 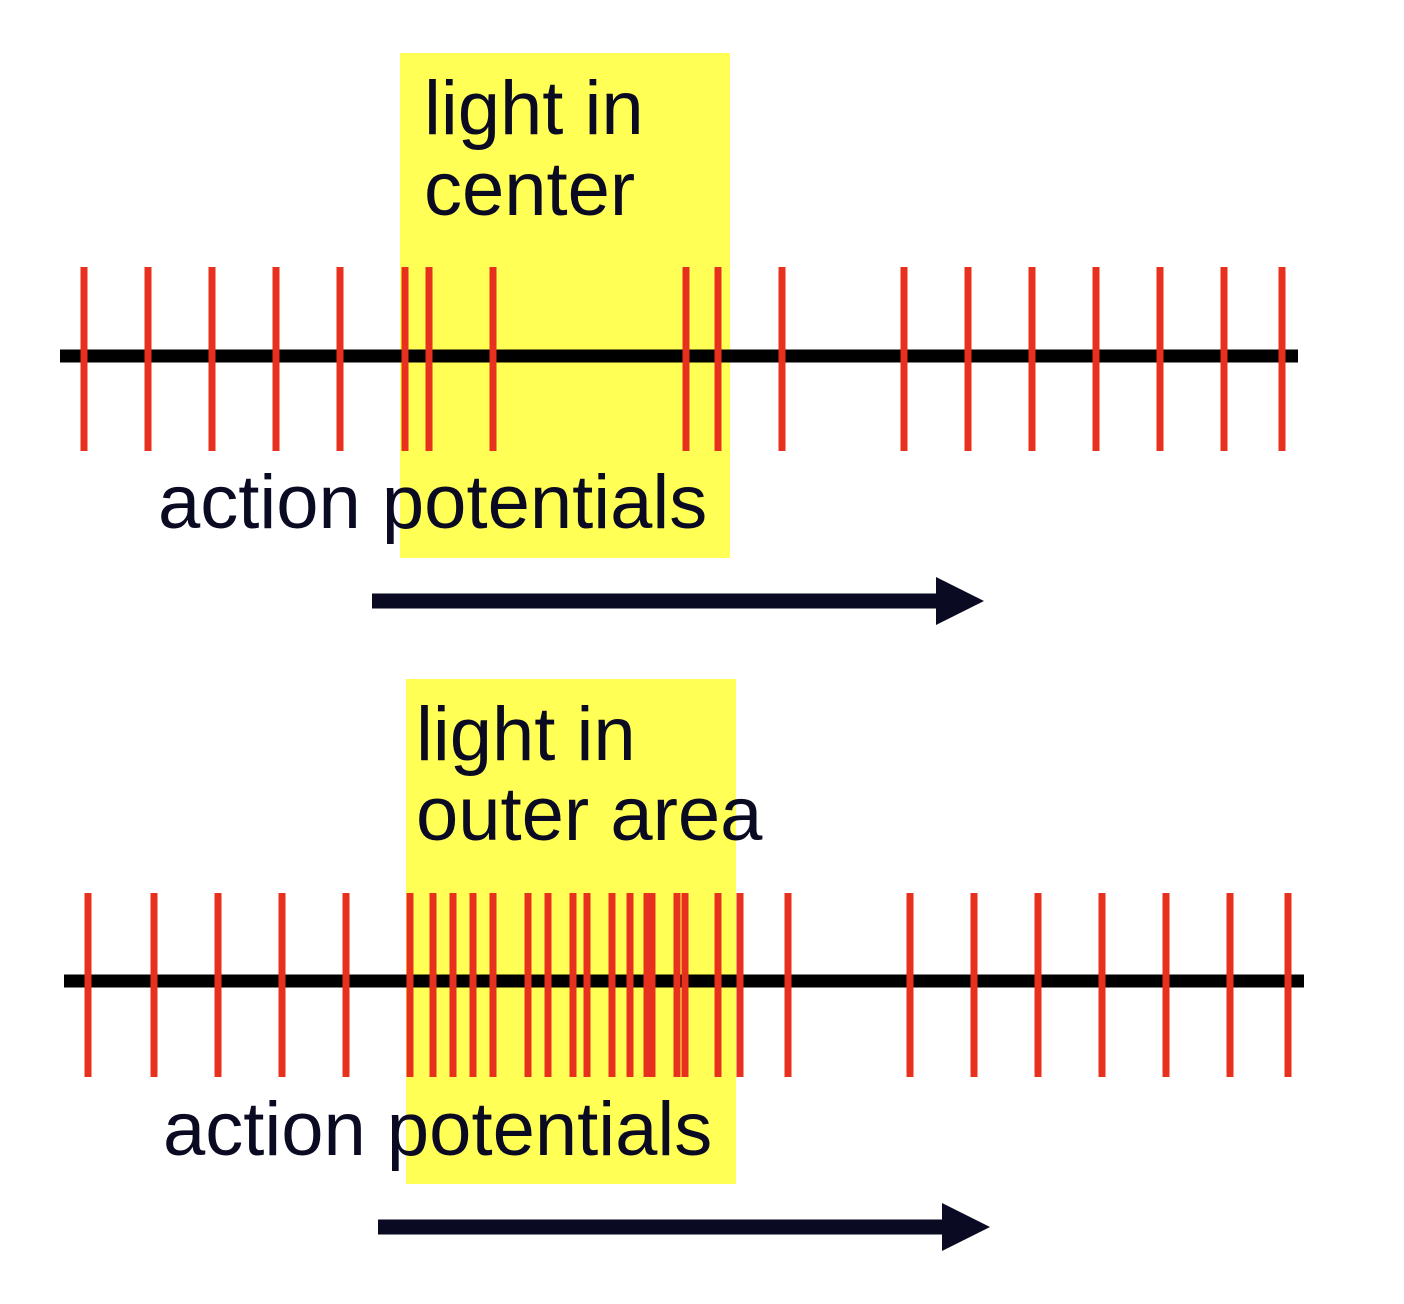 What do you see at coordinates (688, 985) in the screenshot?
I see `spike-train-outer` at bounding box center [688, 985].